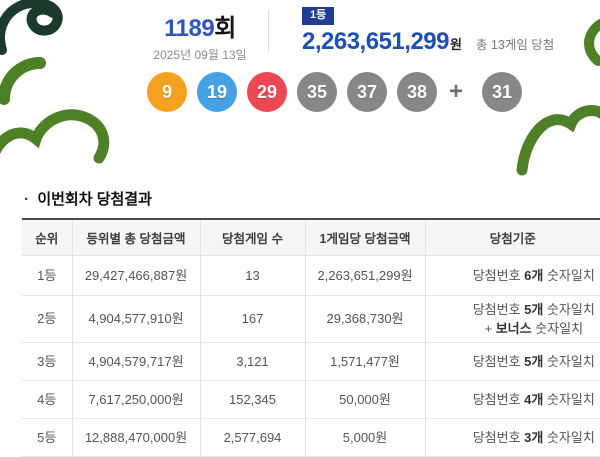 The height and width of the screenshot is (457, 600). What do you see at coordinates (47, 237) in the screenshot?
I see `col-header-rank: 순위` at bounding box center [47, 237].